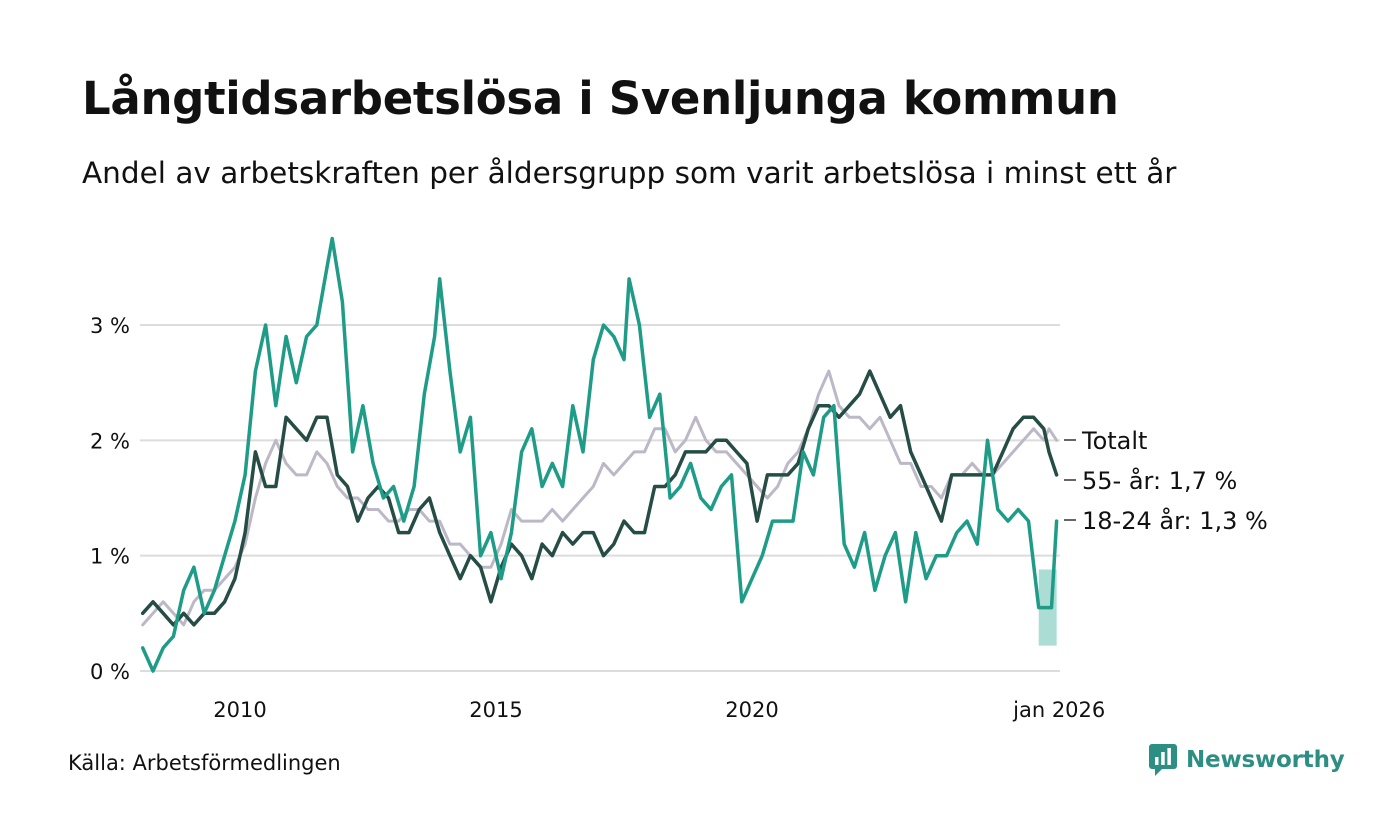  I want to click on y-axis-ticks: 0 % 1 % 2 % 3 %, so click(110, 499).